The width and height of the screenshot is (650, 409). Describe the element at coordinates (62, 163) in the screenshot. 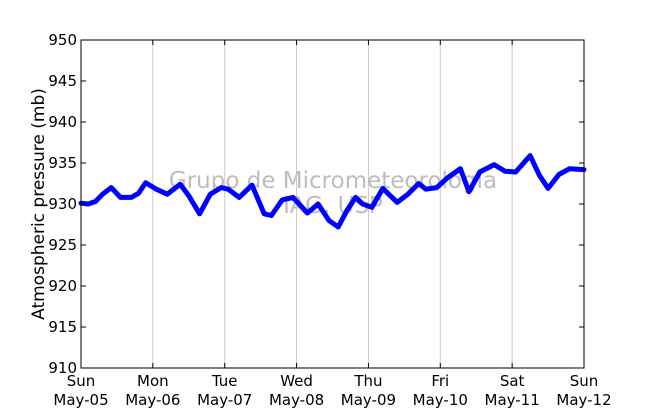

I see `y-tick-label: 935` at that location.